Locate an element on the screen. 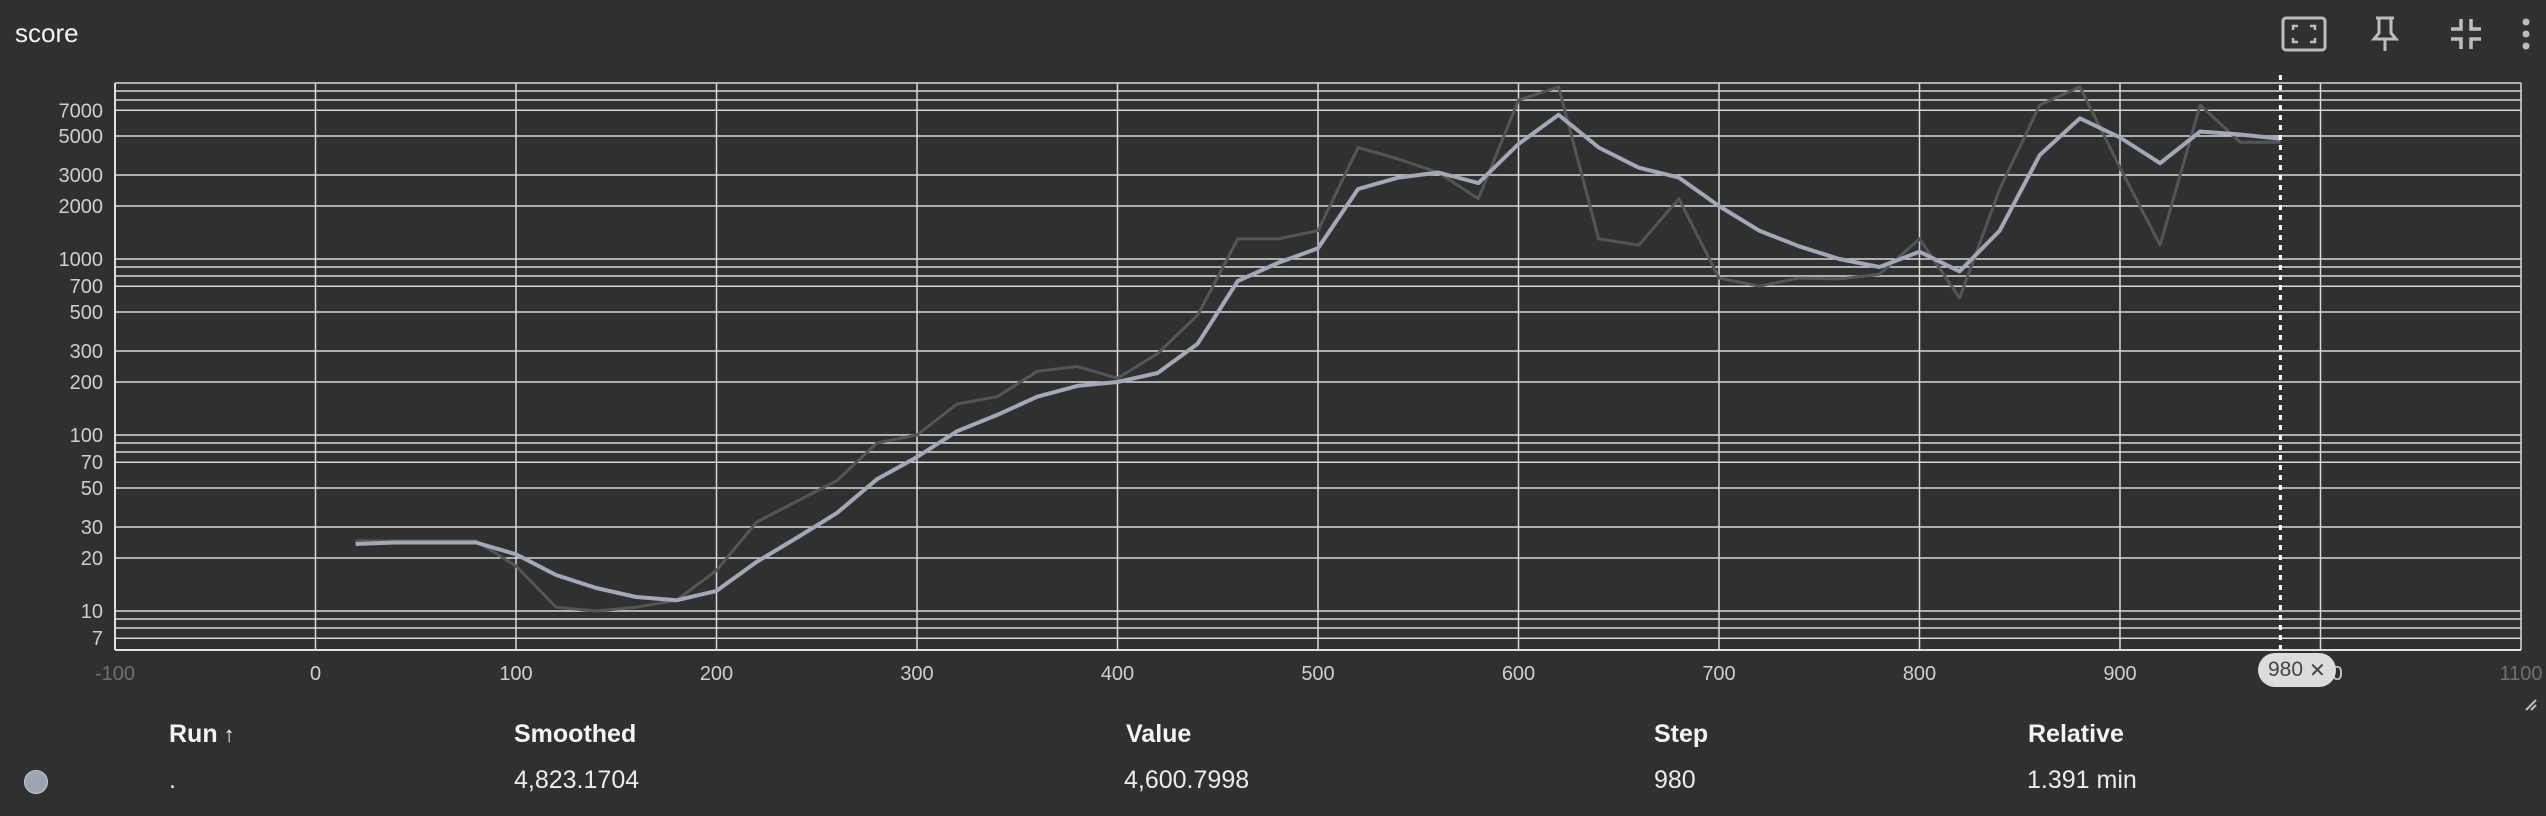 Image resolution: width=2546 pixels, height=816 pixels. y-tick-label: 300 is located at coordinates (86, 352).